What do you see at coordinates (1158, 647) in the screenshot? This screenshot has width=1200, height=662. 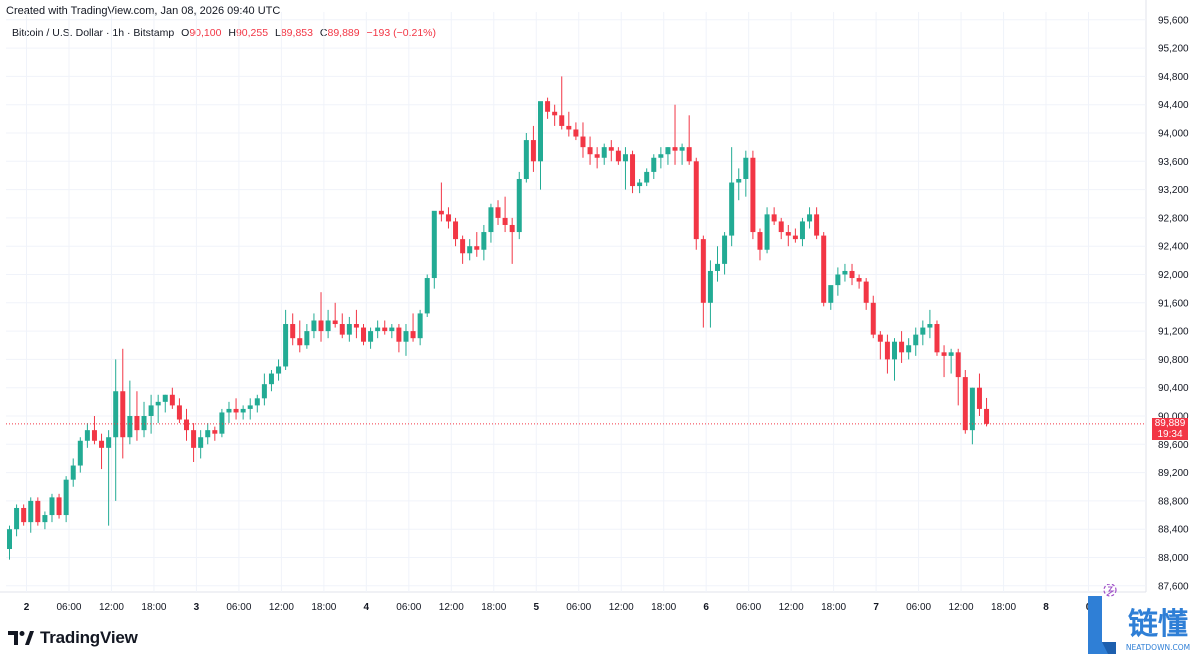 I see `watermark-en-text: NEATDOWN.COM` at bounding box center [1158, 647].